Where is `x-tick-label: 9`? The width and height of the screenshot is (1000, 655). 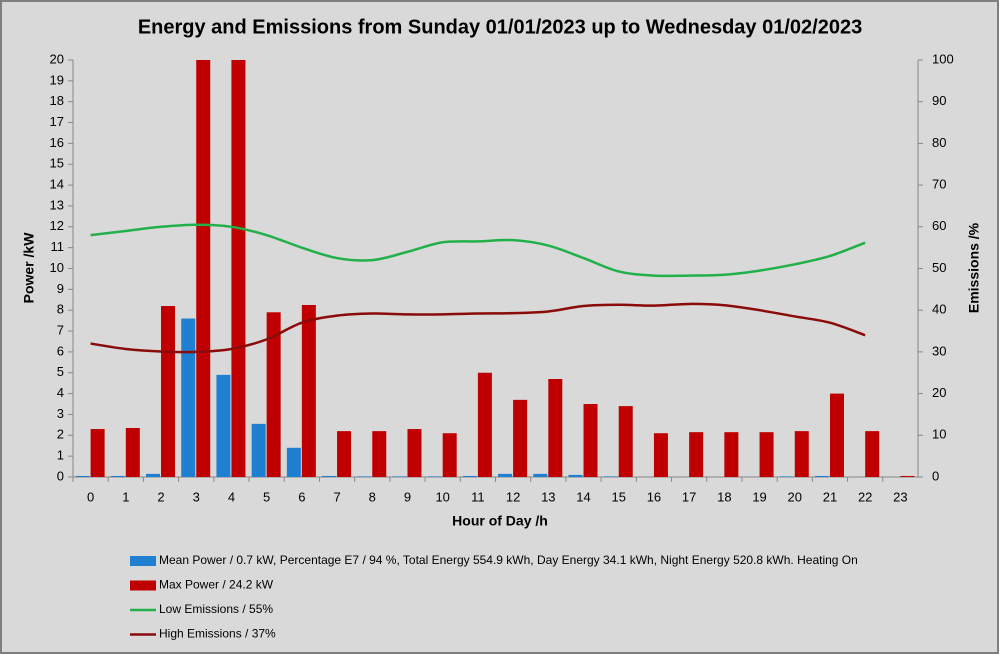
x-tick-label: 9 is located at coordinates (407, 496).